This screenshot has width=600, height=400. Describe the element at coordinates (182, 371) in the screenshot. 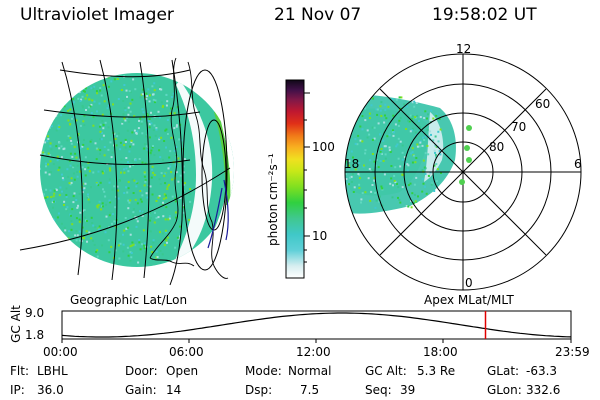

I see `door-value: Open` at that location.